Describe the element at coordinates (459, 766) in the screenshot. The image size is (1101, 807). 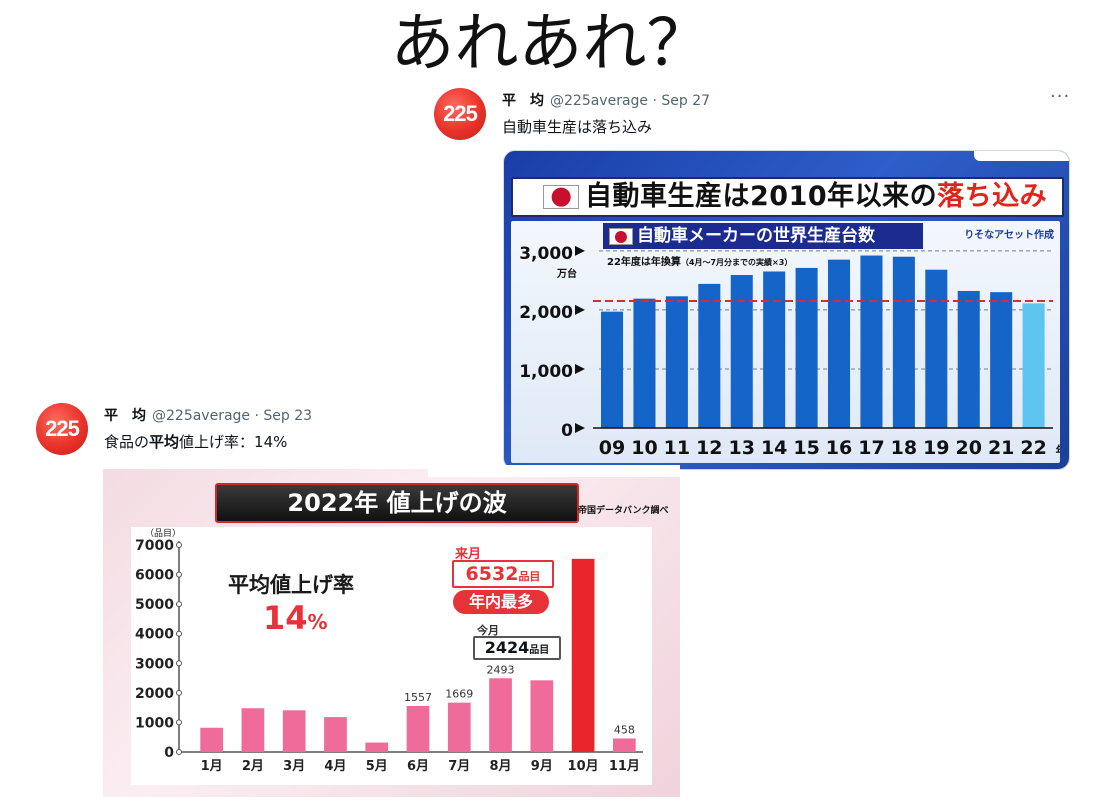
I see `x-tick-label: 7月` at that location.